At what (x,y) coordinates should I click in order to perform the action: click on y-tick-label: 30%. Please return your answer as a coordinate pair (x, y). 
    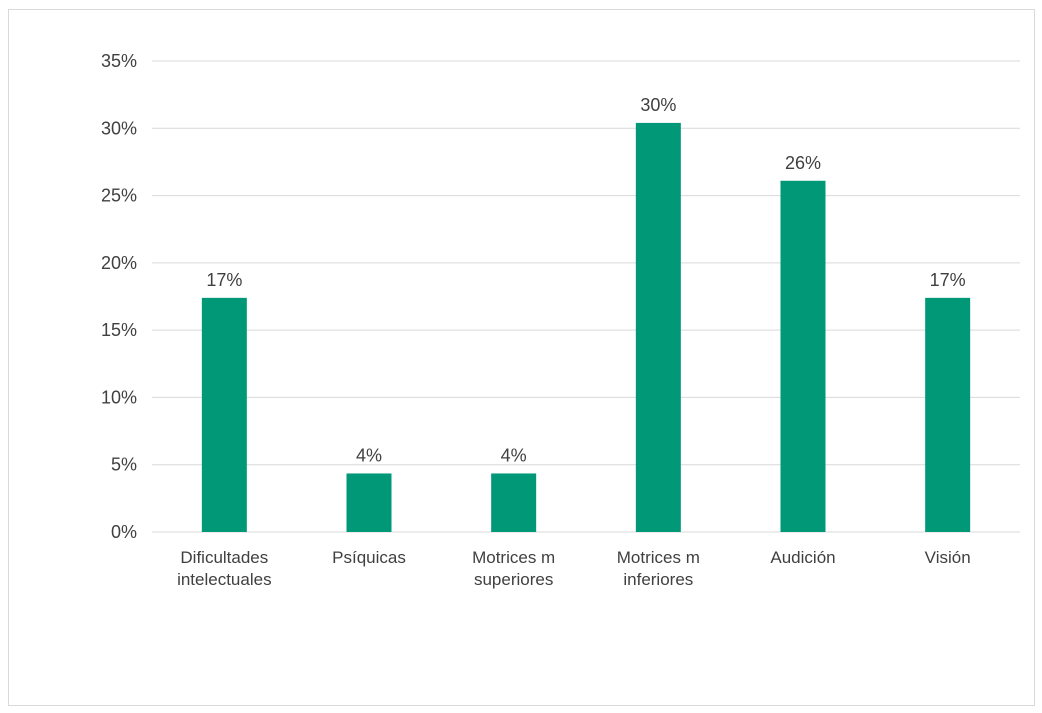
    Looking at the image, I should click on (119, 128).